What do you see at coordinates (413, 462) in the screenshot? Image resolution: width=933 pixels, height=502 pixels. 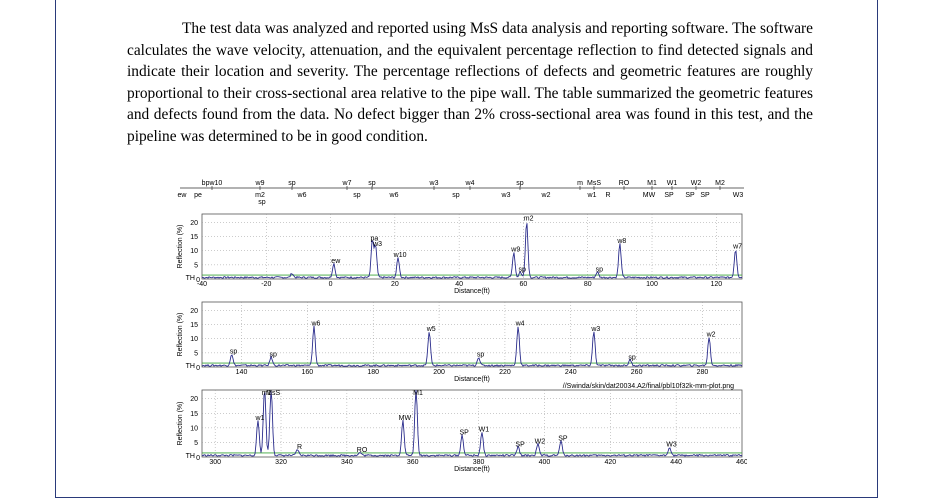 I see `x-tick-label: 360` at bounding box center [413, 462].